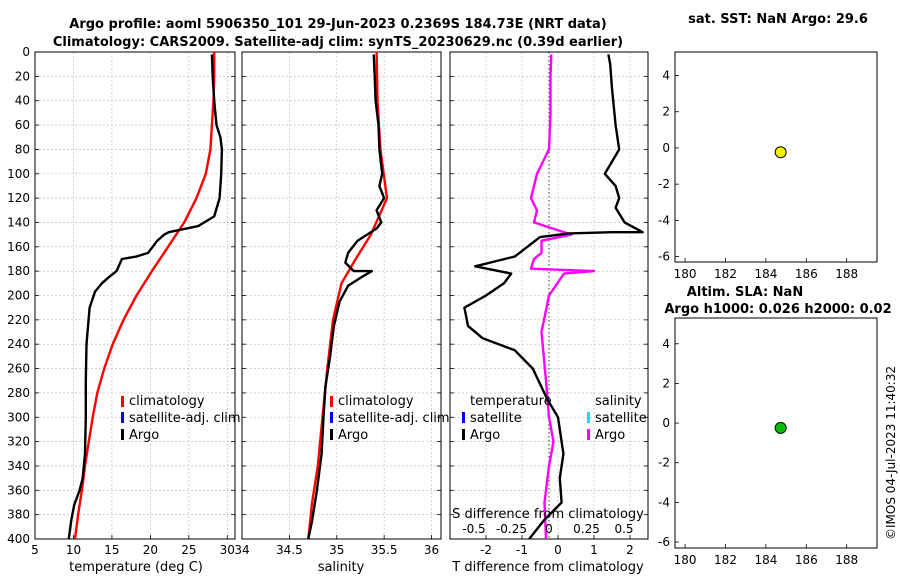  What do you see at coordinates (181, 418) in the screenshot?
I see `temperature-legend: climatology satellite-adj. clim Argo` at bounding box center [181, 418].